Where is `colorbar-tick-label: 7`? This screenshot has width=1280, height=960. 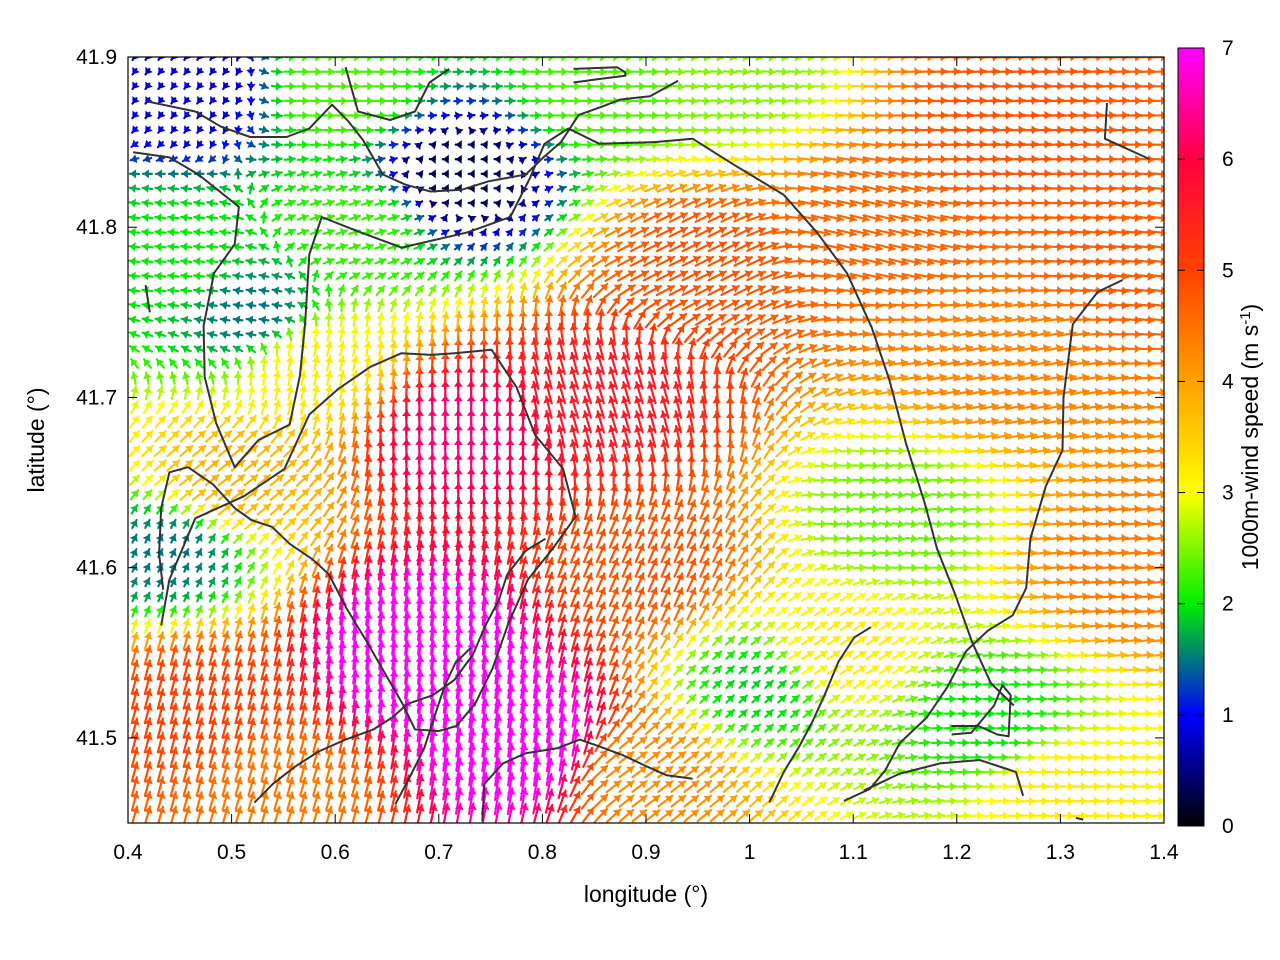
colorbar-tick-label: 7 is located at coordinates (1228, 48).